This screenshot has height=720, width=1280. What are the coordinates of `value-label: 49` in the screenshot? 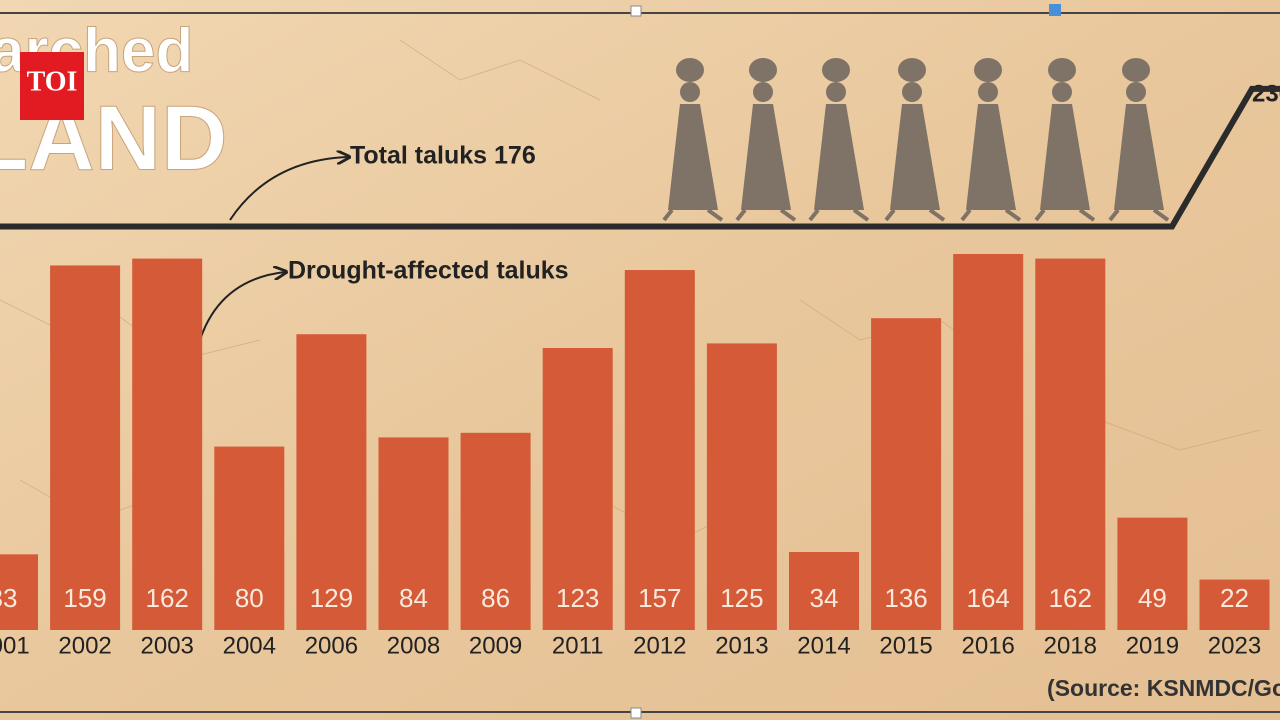 It's located at (1152, 598).